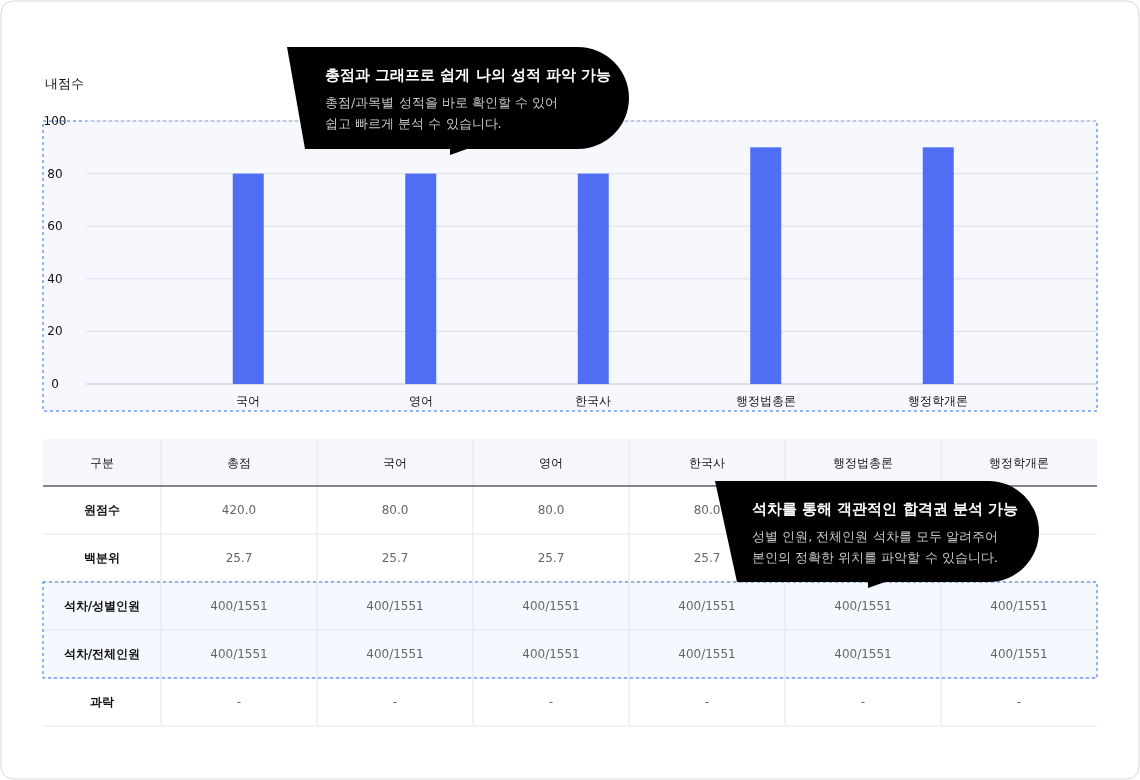 The width and height of the screenshot is (1140, 780). What do you see at coordinates (468, 75) in the screenshot?
I see `text: 총점과 그래프로 쉽게 나의 성적 파악 가능` at bounding box center [468, 75].